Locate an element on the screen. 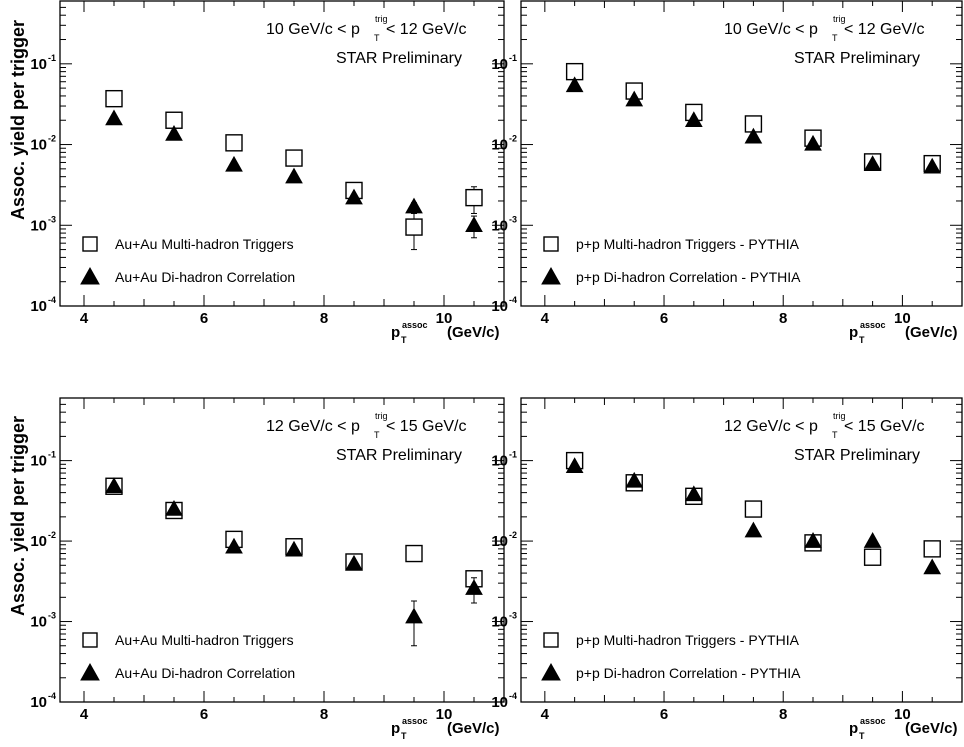 Image resolution: width=964 pixels, height=747 pixels. legend-label-multihadron: p+p Multi-hadron Triggers - PYTHIA is located at coordinates (688, 640).